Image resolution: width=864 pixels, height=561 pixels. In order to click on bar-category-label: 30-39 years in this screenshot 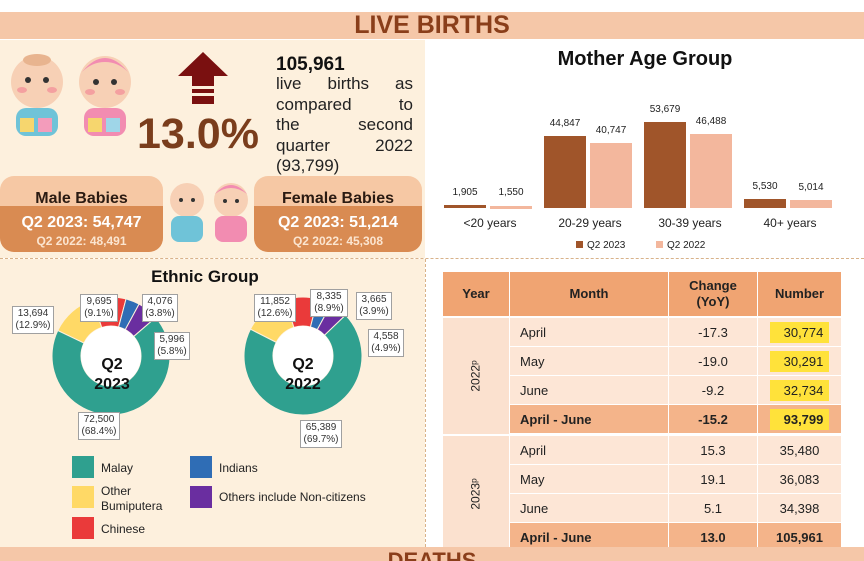, I will do `click(690, 223)`.